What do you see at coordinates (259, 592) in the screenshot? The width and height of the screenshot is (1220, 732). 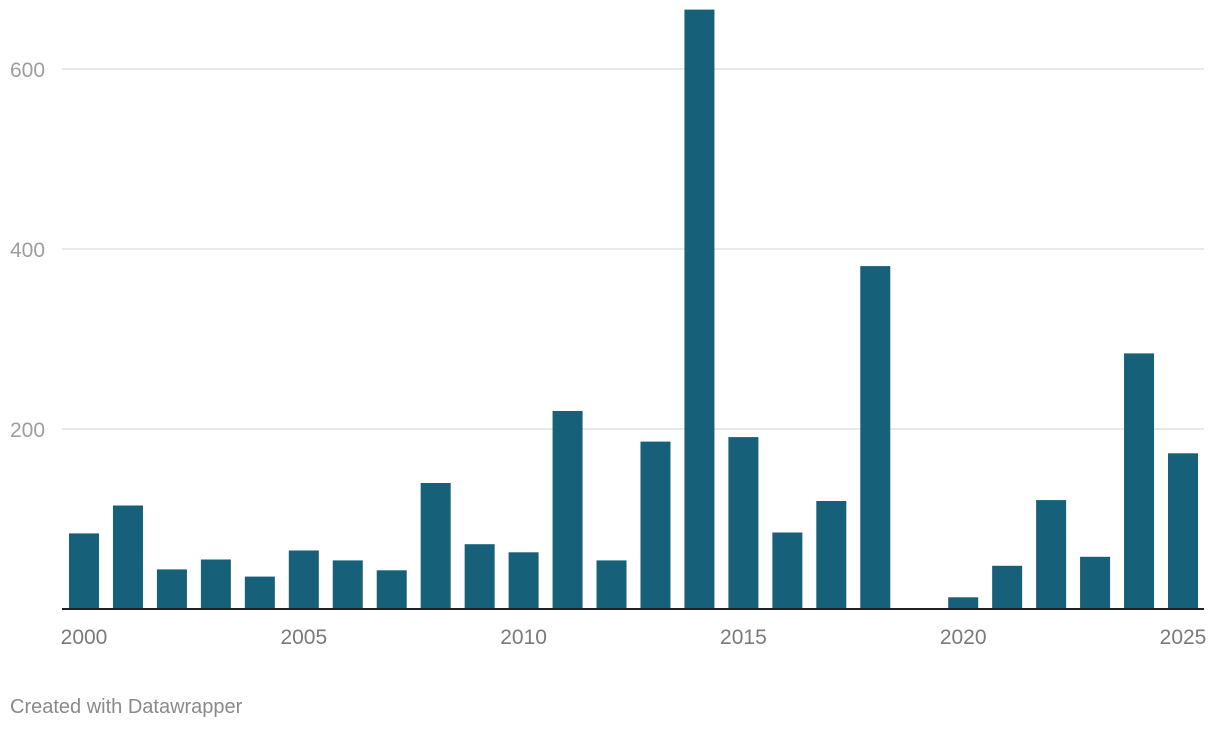 I see `bar-2004` at bounding box center [259, 592].